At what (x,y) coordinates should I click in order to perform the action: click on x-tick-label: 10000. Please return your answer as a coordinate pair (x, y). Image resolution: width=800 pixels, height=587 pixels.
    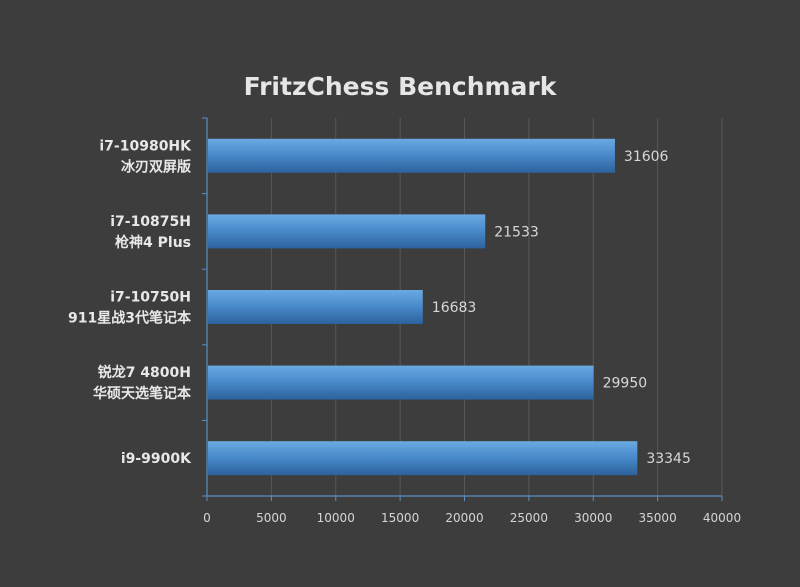
    Looking at the image, I should click on (336, 518).